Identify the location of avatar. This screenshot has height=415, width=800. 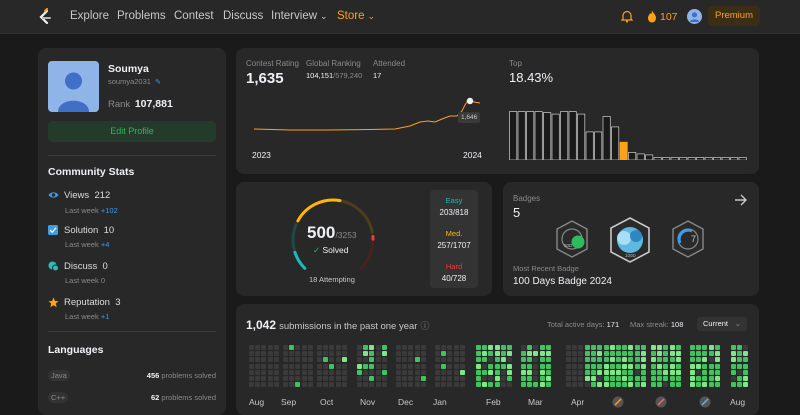
(694, 16).